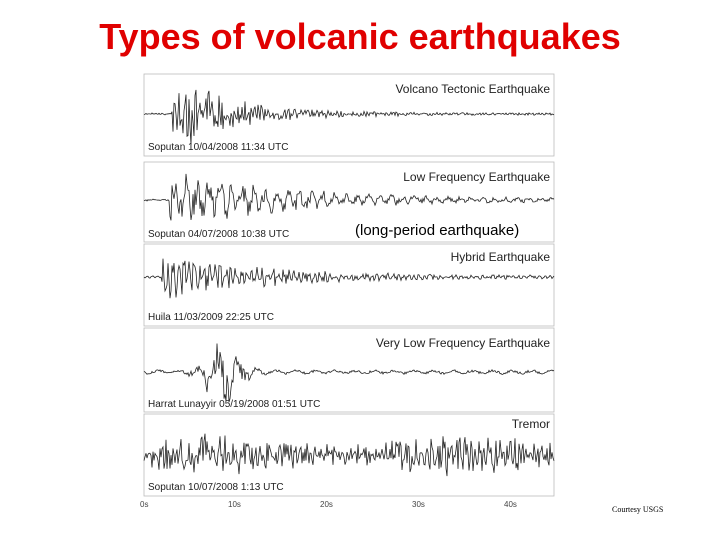 The width and height of the screenshot is (720, 540). Describe the element at coordinates (472, 89) in the screenshot. I see `panel-title-volcano-tectonic: Volcano Tectonic Earthquake` at that location.